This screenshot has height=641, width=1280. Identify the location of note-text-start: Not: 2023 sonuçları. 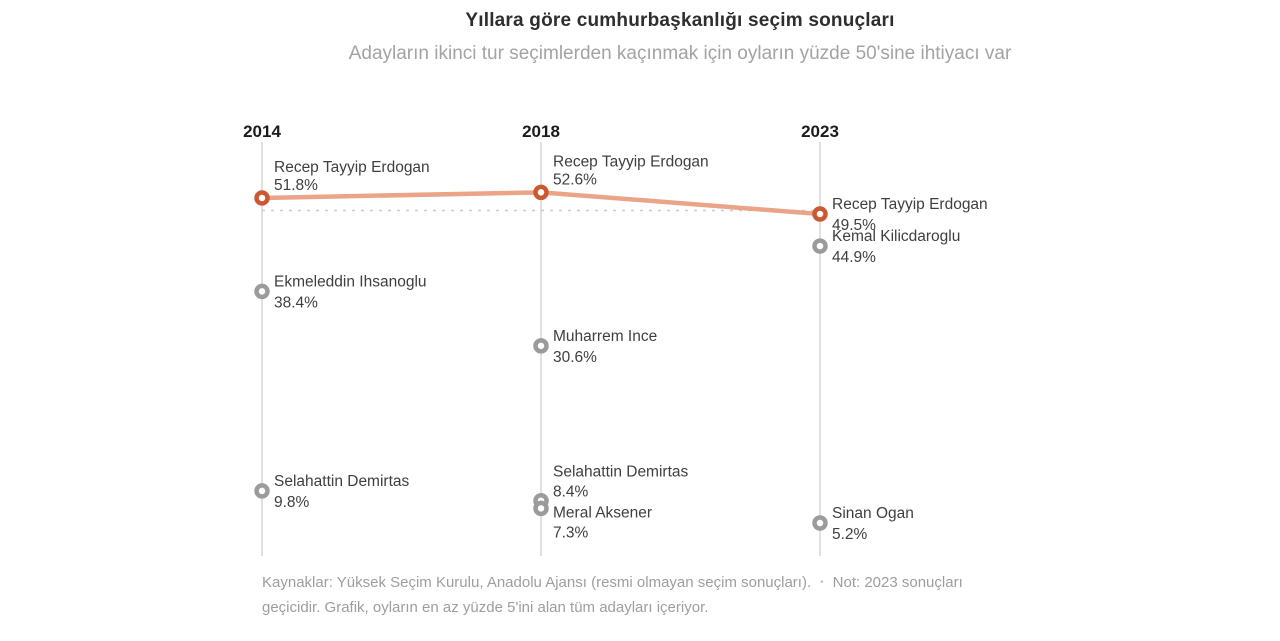
(897, 582).